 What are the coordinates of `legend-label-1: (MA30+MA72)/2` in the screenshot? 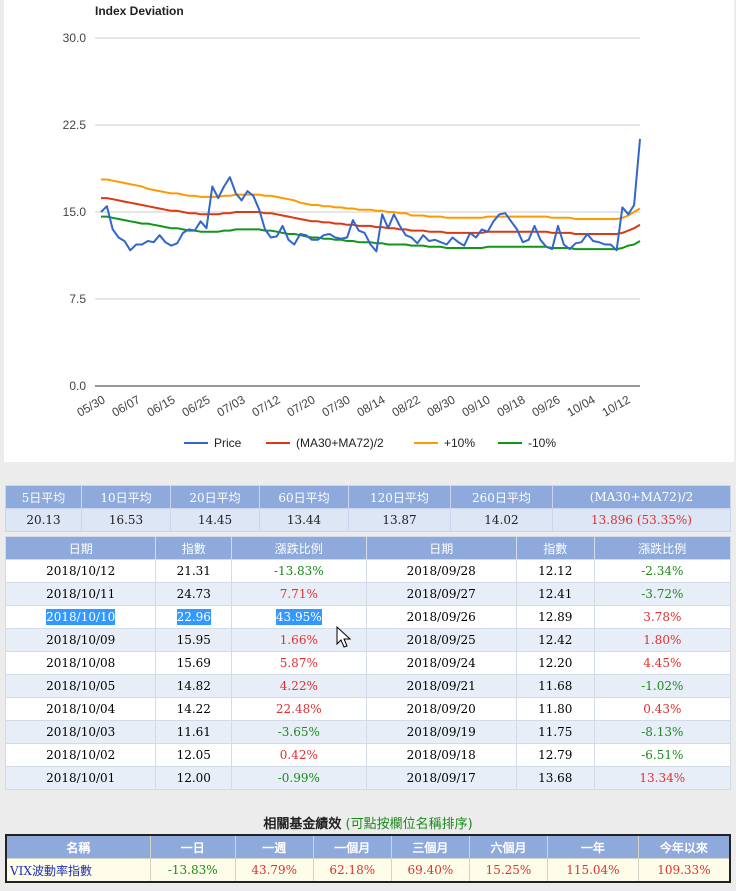 It's located at (340, 443).